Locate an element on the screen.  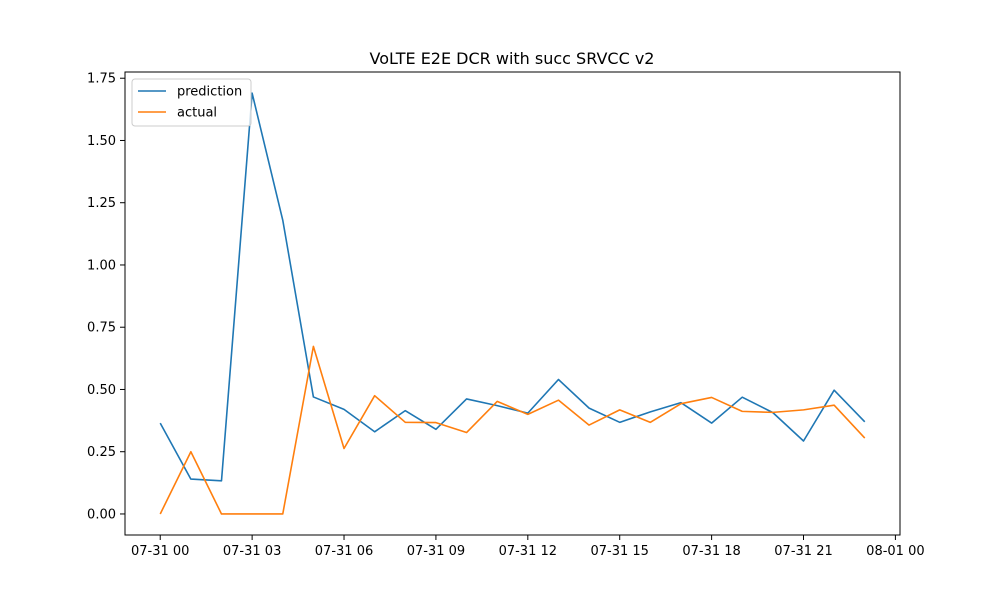
legend-label-actual: actual is located at coordinates (197, 113).